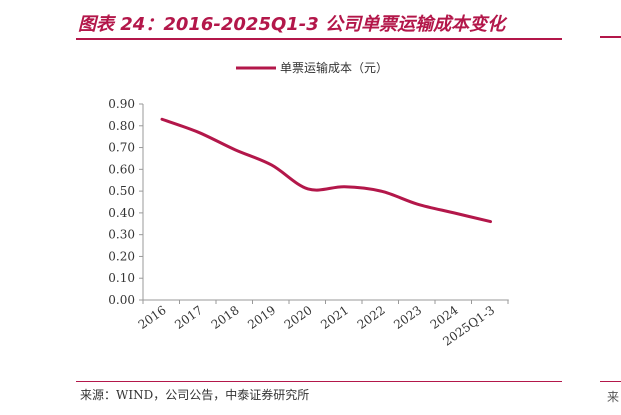 The width and height of the screenshot is (621, 415). What do you see at coordinates (319, 381) in the screenshot?
I see `footer-rule` at bounding box center [319, 381].